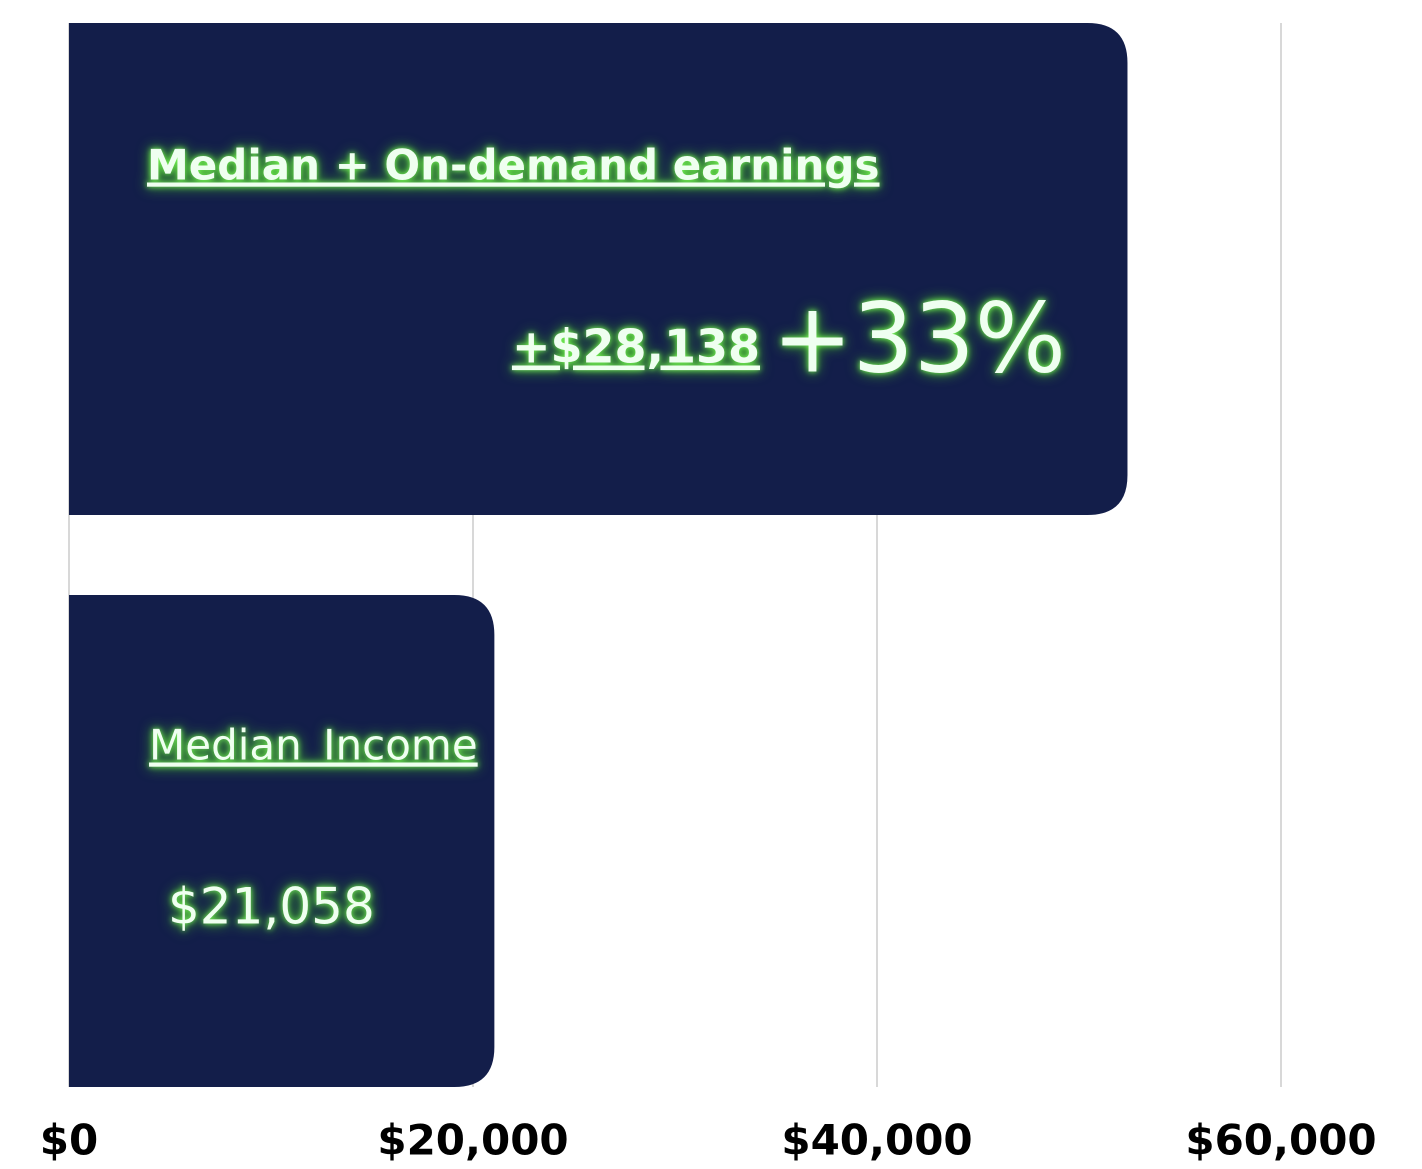 The height and width of the screenshot is (1169, 1422). What do you see at coordinates (282, 841) in the screenshot?
I see `bar` at bounding box center [282, 841].